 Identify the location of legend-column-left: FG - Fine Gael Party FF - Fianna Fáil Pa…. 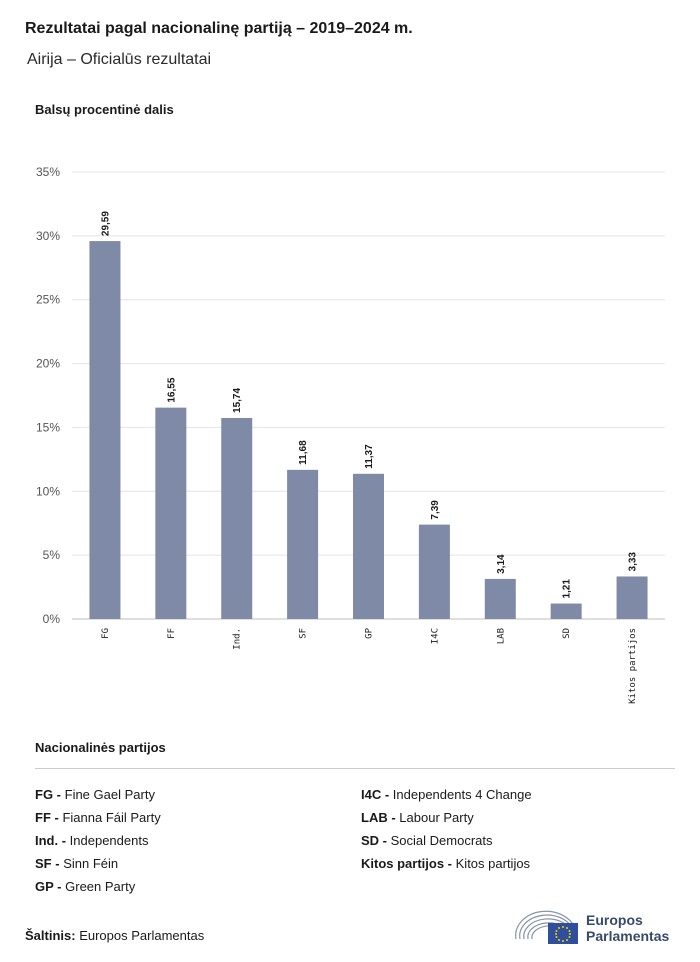
(98, 843).